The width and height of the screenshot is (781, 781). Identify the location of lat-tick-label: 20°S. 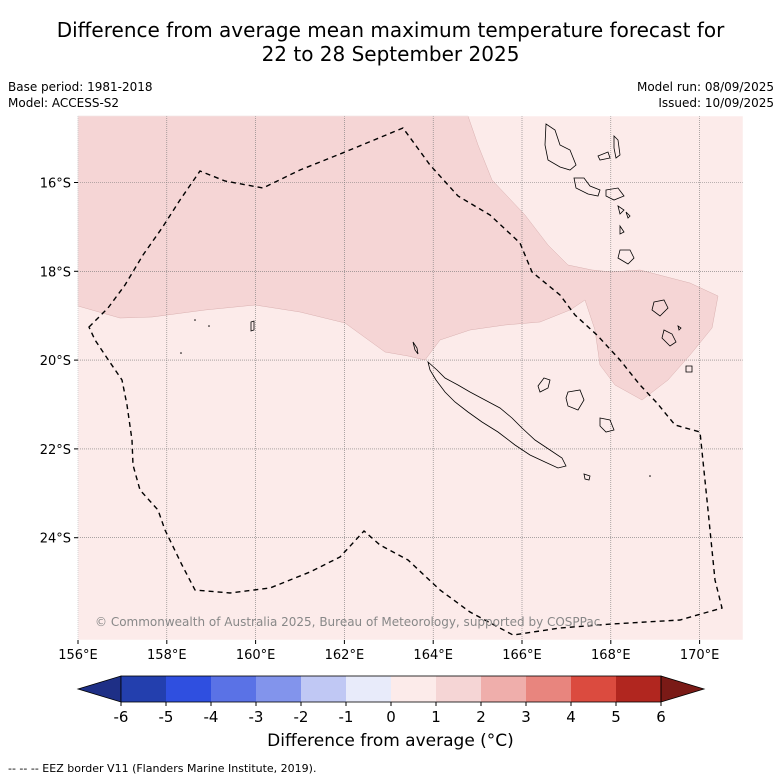
(55, 361).